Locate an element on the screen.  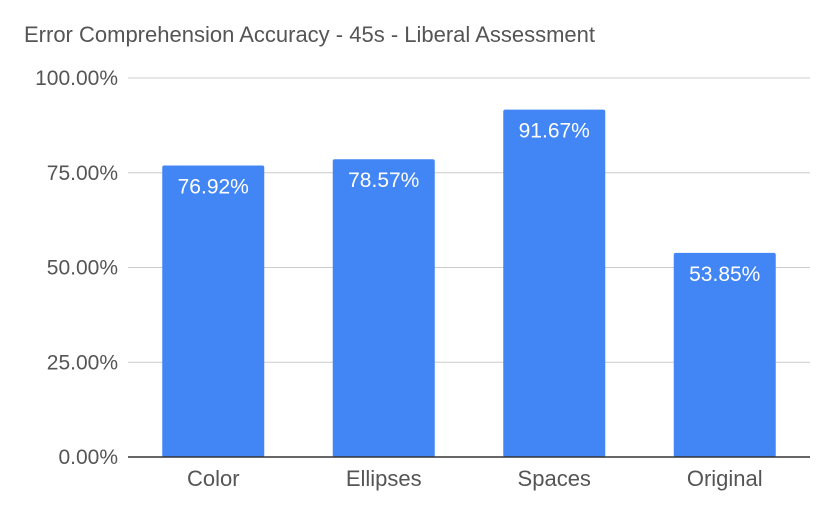
y-tick-label: 0.00% is located at coordinates (88, 457).